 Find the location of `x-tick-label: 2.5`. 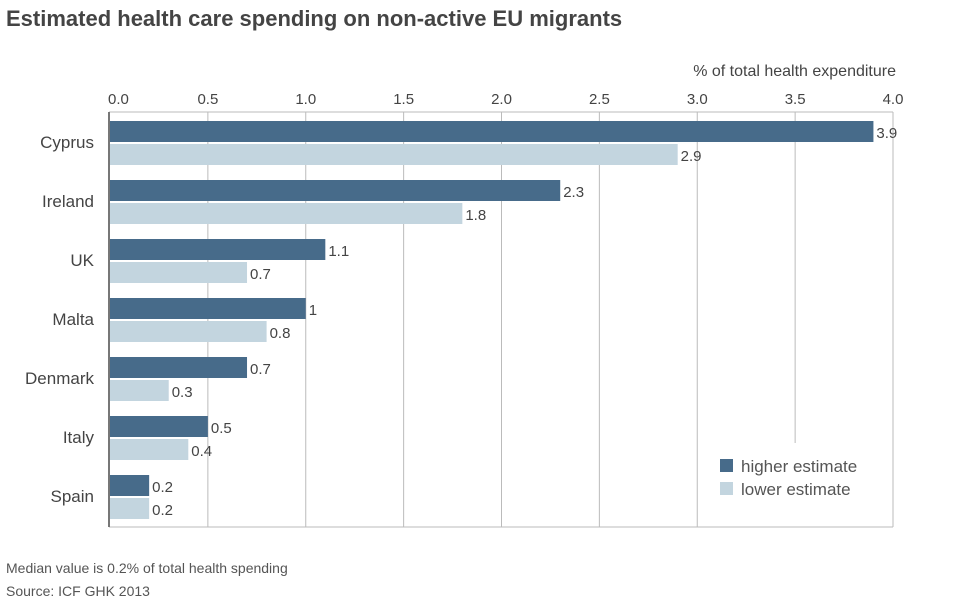

x-tick-label: 2.5 is located at coordinates (599, 99).